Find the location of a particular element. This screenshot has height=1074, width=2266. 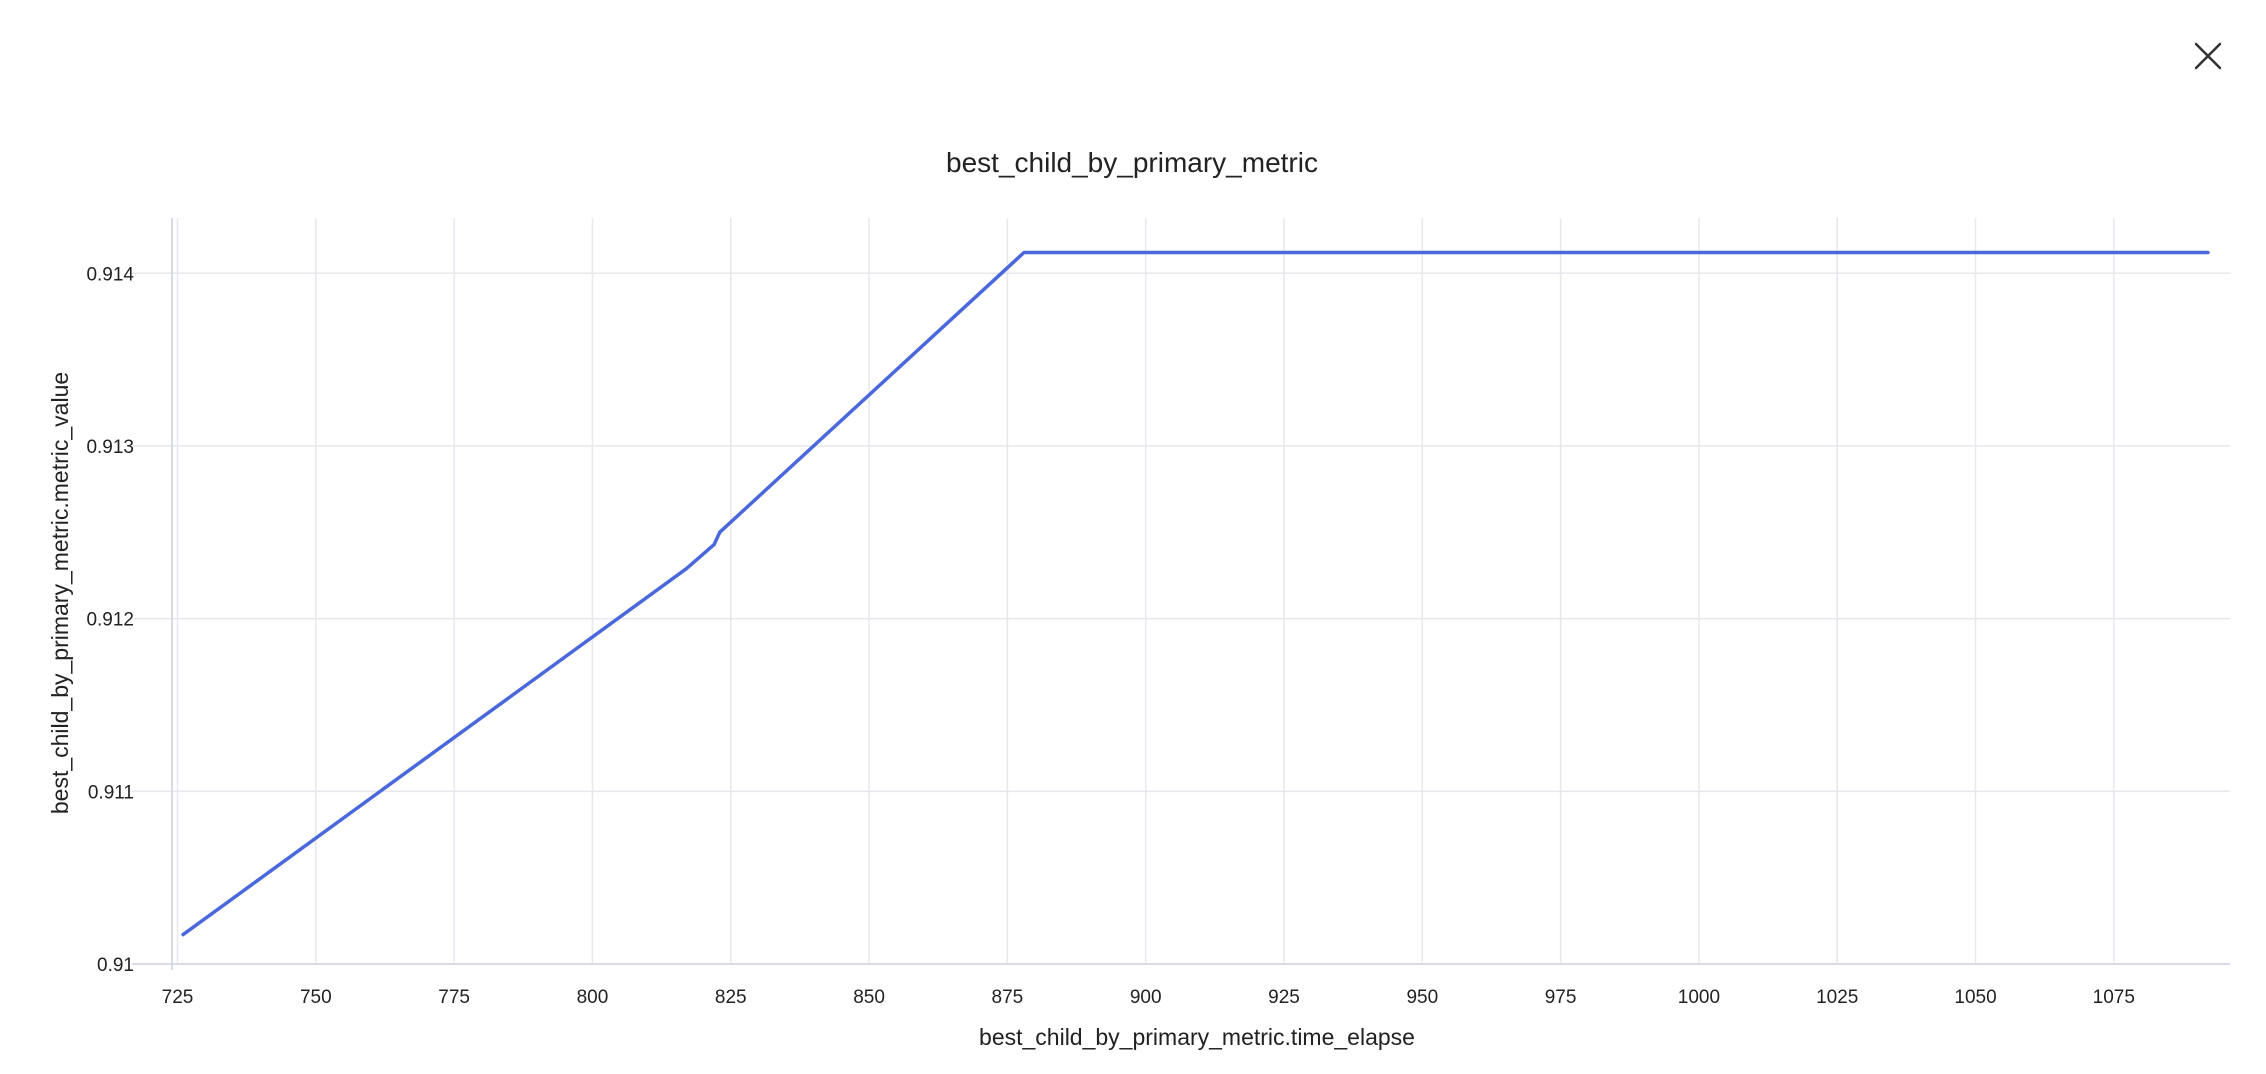

x-tick-label: 750 is located at coordinates (316, 997).